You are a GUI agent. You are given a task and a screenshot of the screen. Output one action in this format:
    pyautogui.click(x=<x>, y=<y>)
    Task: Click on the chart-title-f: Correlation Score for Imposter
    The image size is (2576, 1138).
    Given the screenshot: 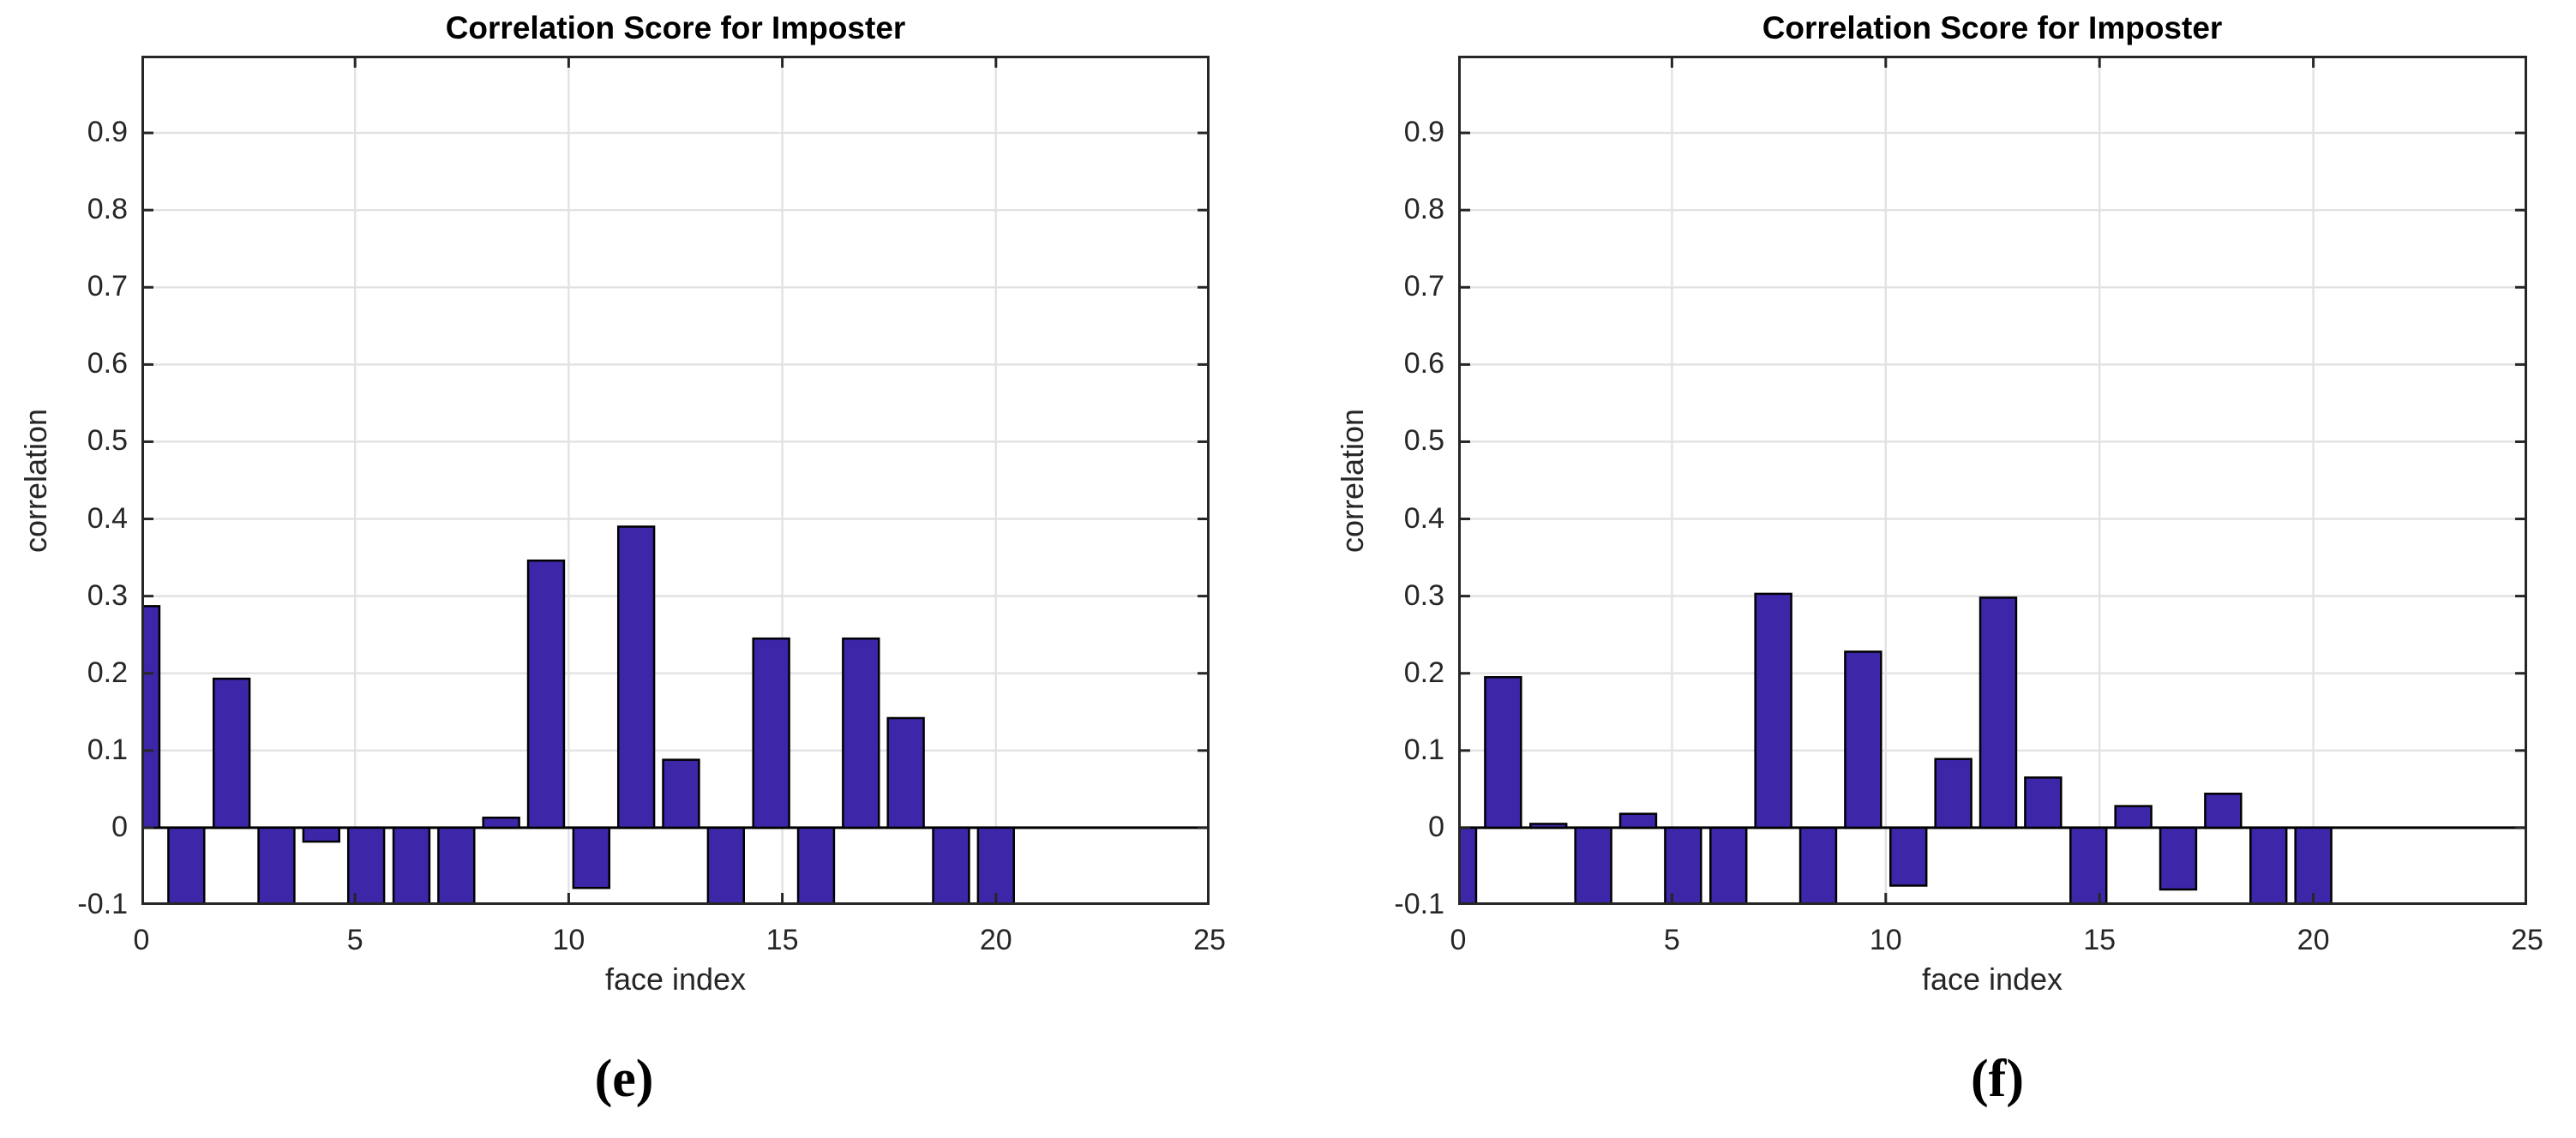 What is the action you would take?
    pyautogui.click(x=1992, y=27)
    